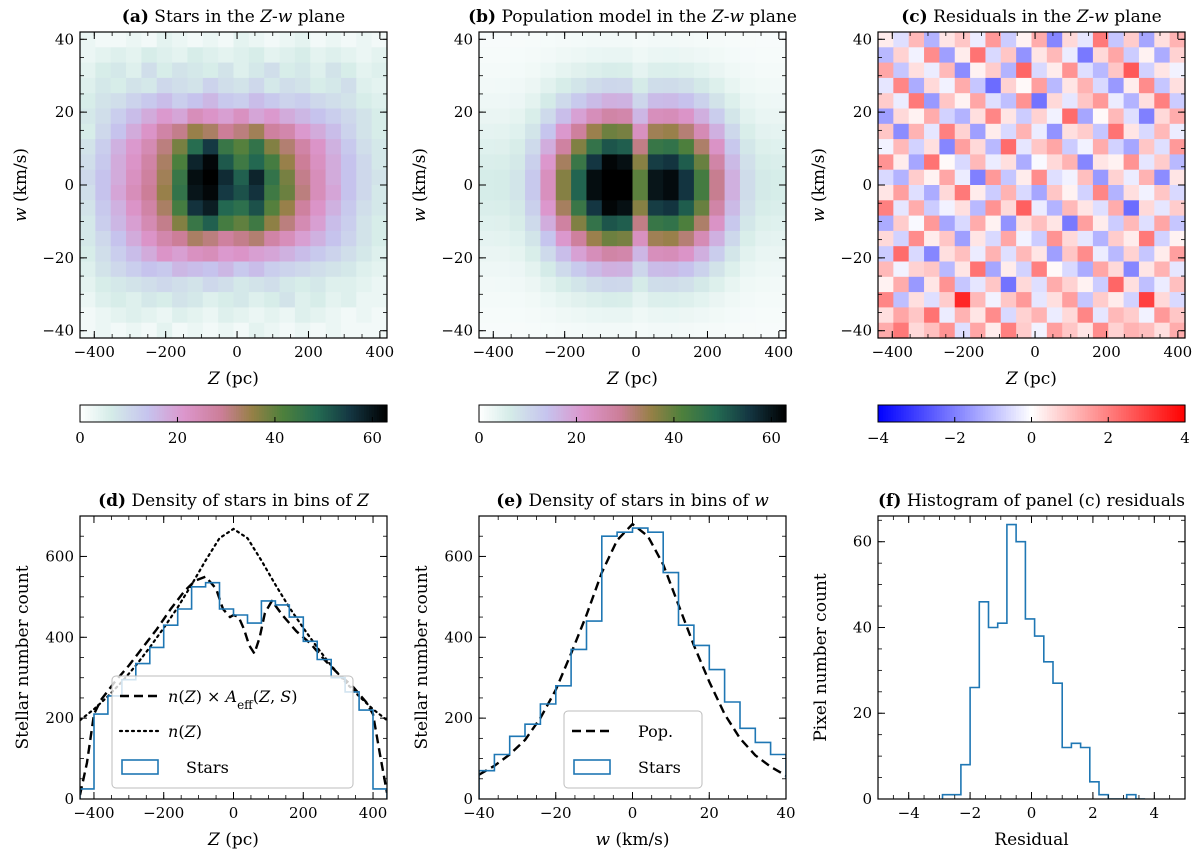 The height and width of the screenshot is (864, 1200). What do you see at coordinates (234, 813) in the screenshot?
I see `panel-d-xtick-label: 0` at bounding box center [234, 813].